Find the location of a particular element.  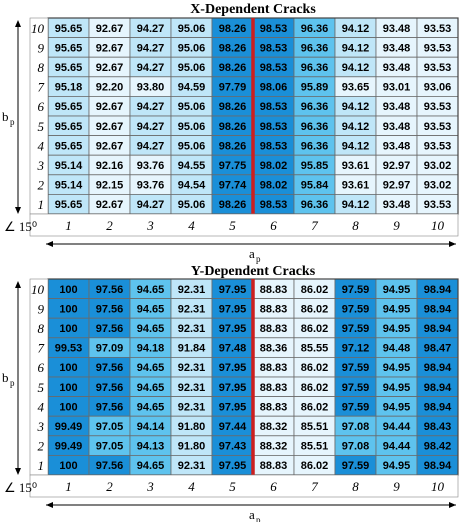

row-label: 3 is located at coordinates (41, 426).